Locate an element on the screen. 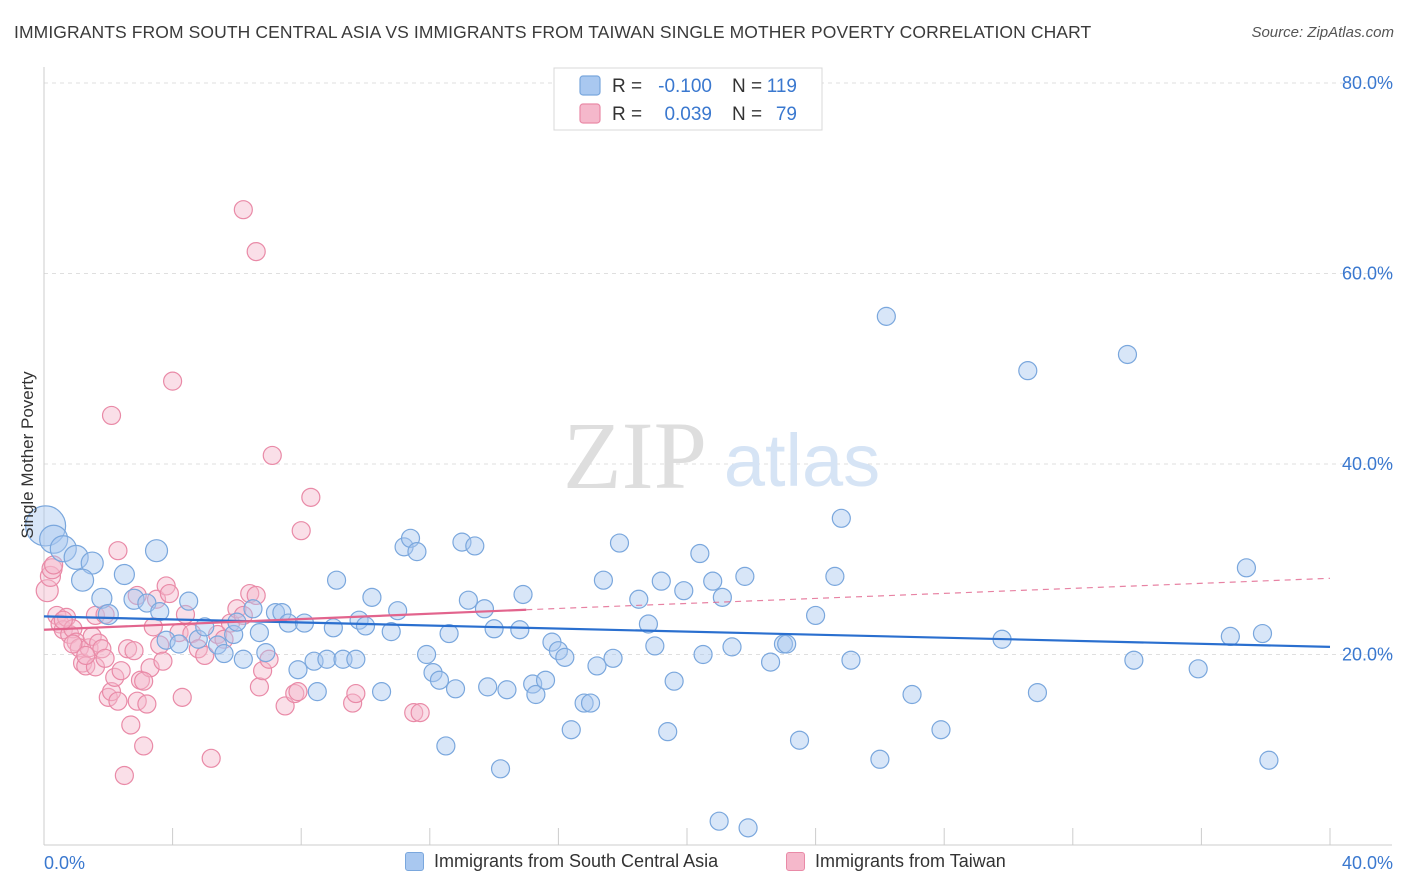 The width and height of the screenshot is (1406, 892). trend-line-taiwan-extension is located at coordinates (928, 594).